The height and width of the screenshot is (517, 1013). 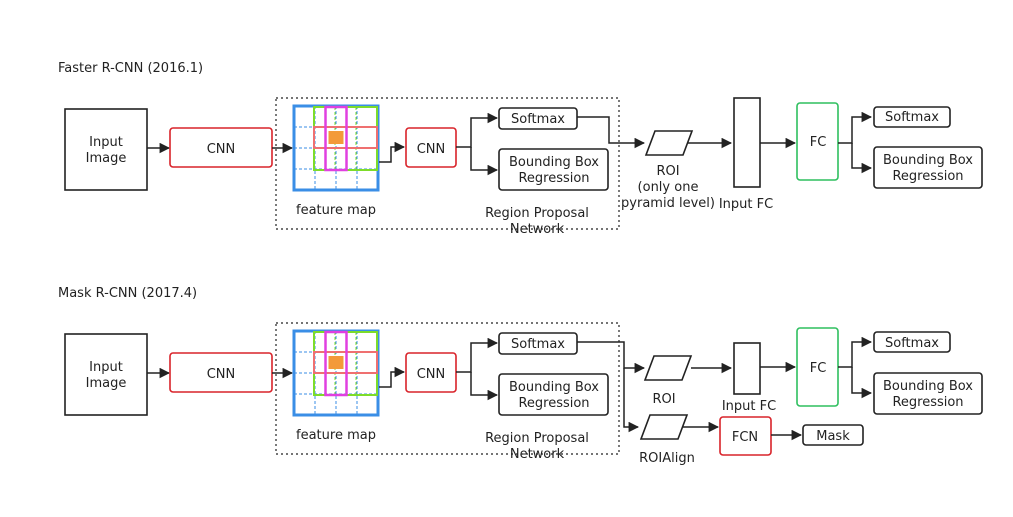 I want to click on faster-softmax2-label: Softmax, so click(x=912, y=117).